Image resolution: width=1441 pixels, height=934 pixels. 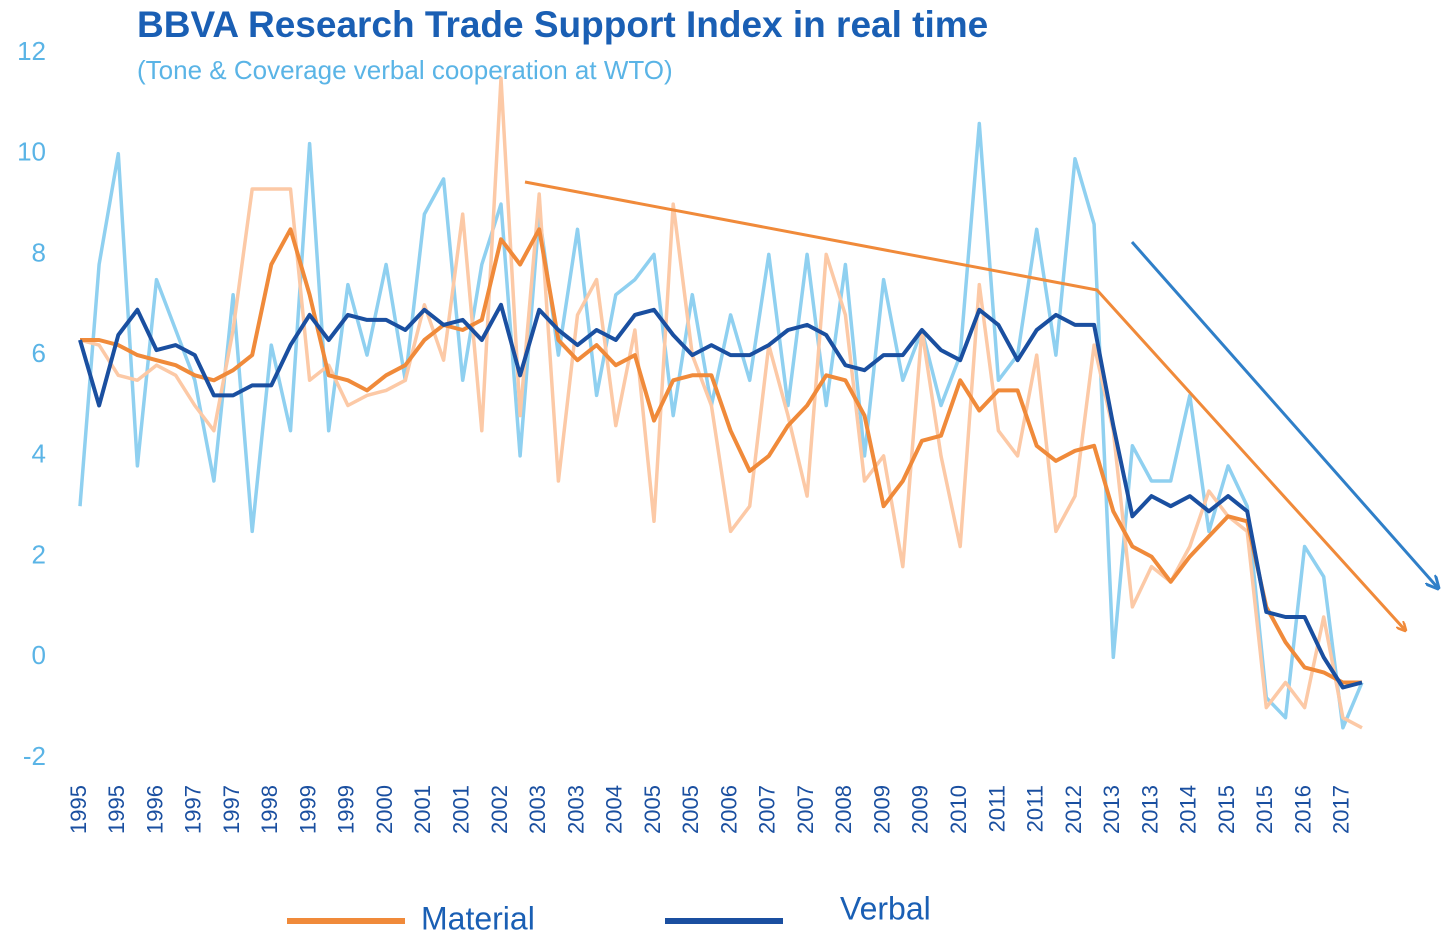 I want to click on x-tick-label: 2016, so click(x=1302, y=809).